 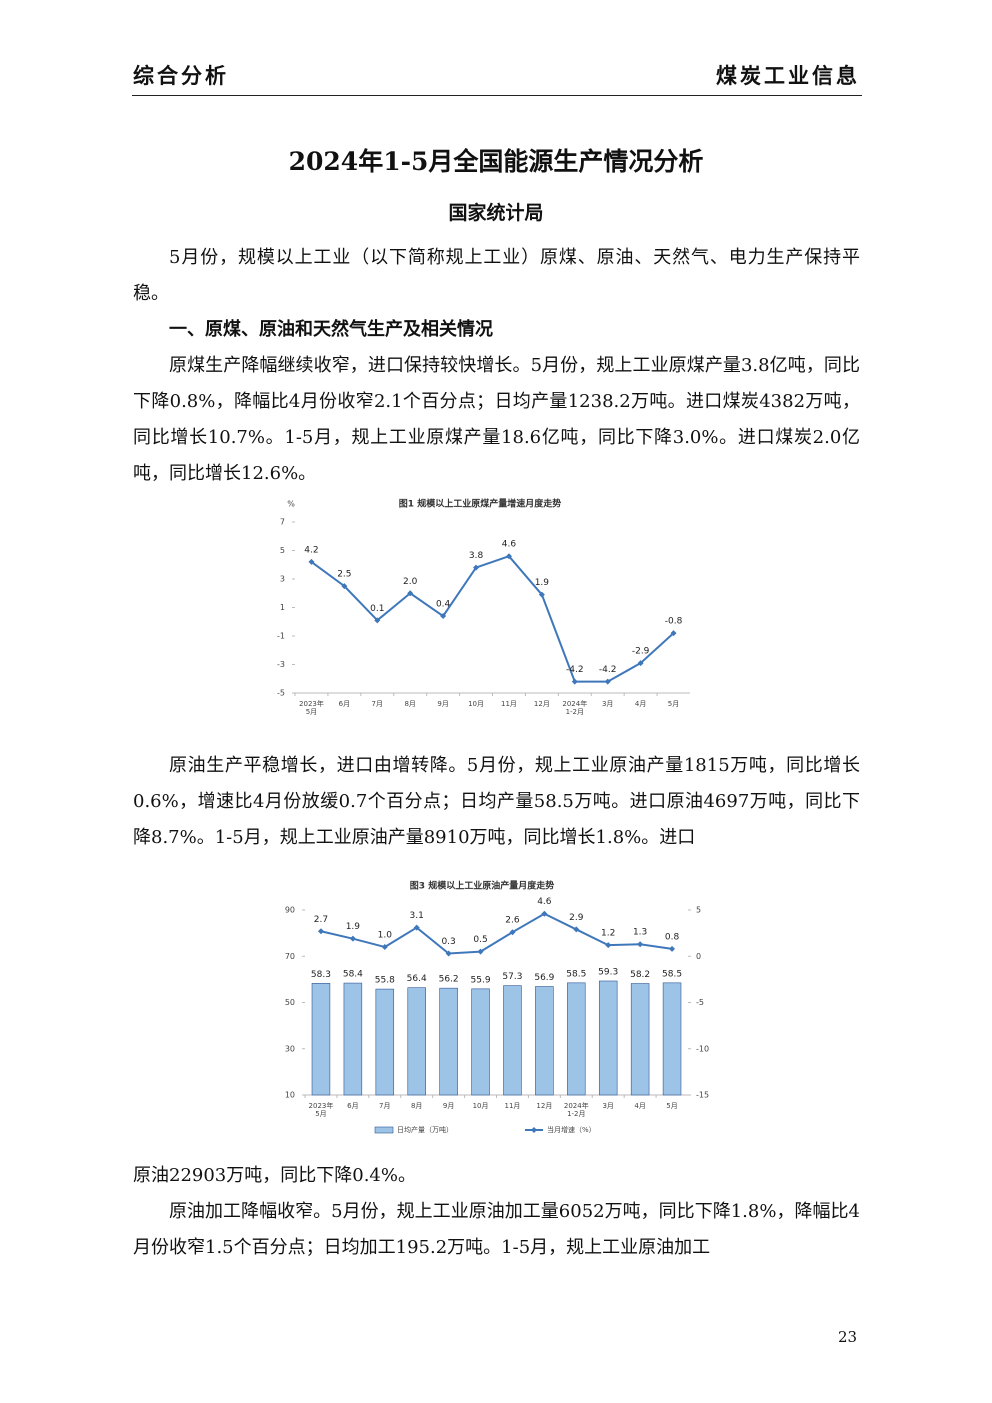 What do you see at coordinates (377, 609) in the screenshot?
I see `value-label: 0.1` at bounding box center [377, 609].